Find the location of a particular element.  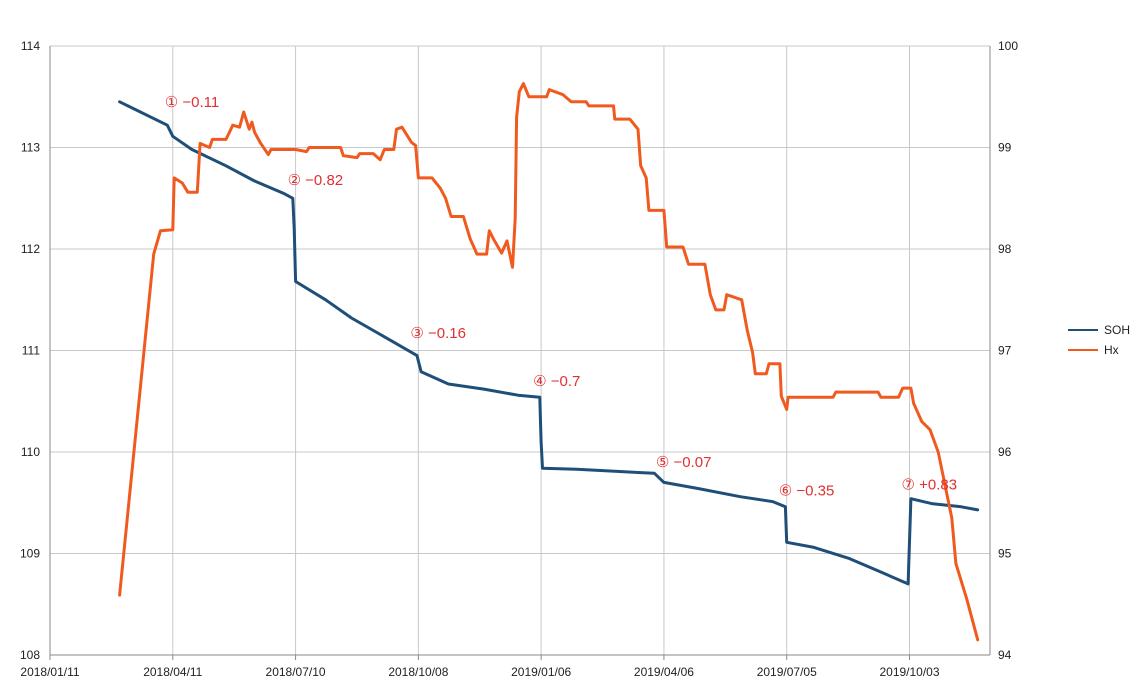

right-tick-label: 94 is located at coordinates (1005, 655).